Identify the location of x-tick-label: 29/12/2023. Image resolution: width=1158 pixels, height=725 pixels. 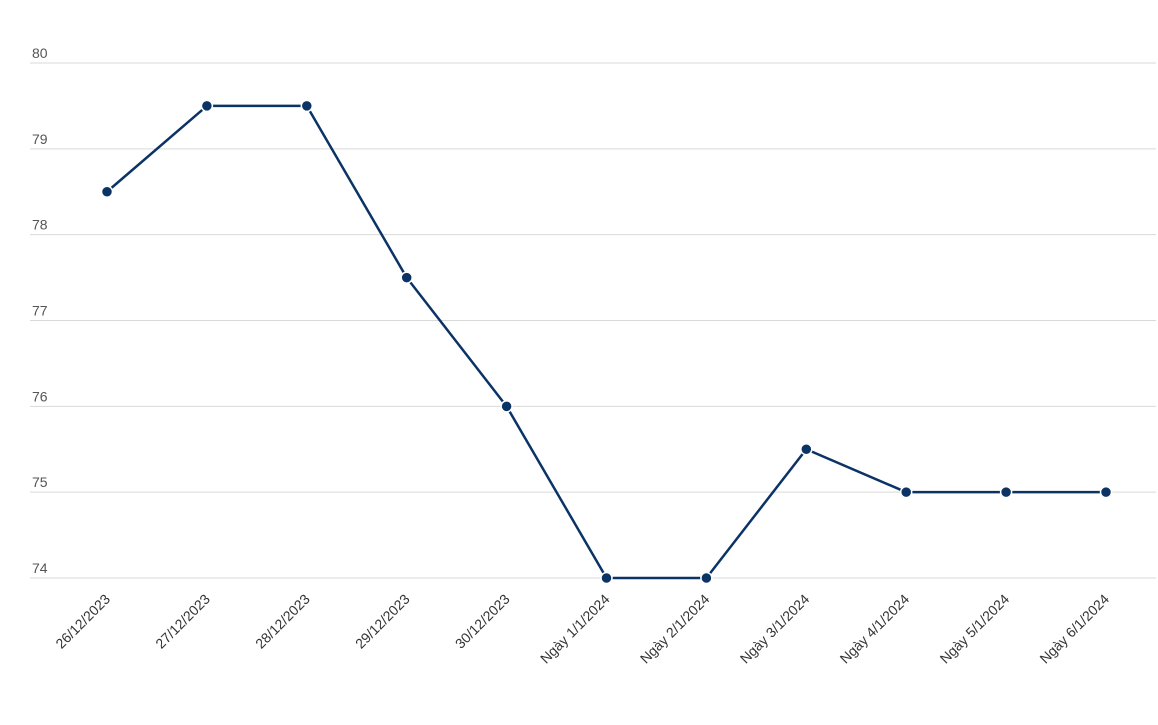
(382, 621).